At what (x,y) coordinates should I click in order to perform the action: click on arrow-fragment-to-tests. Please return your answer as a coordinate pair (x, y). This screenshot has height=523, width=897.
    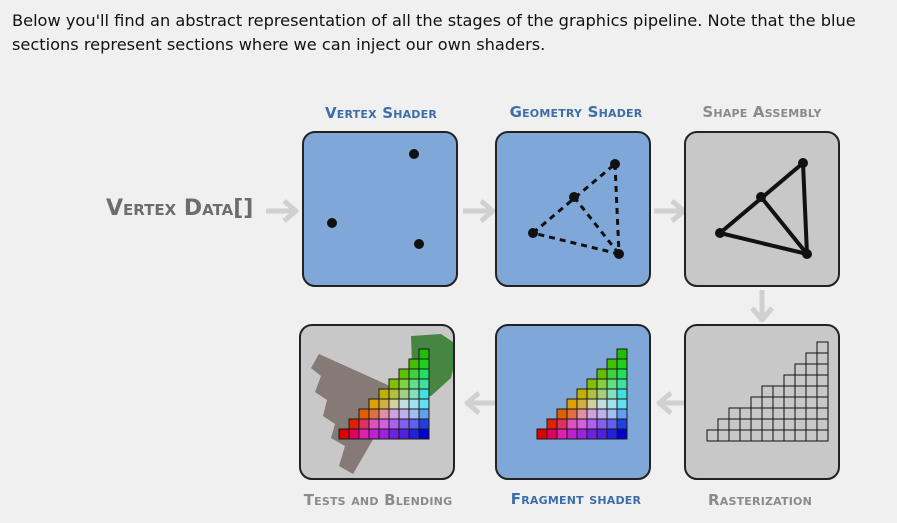
    Looking at the image, I should click on (480, 403).